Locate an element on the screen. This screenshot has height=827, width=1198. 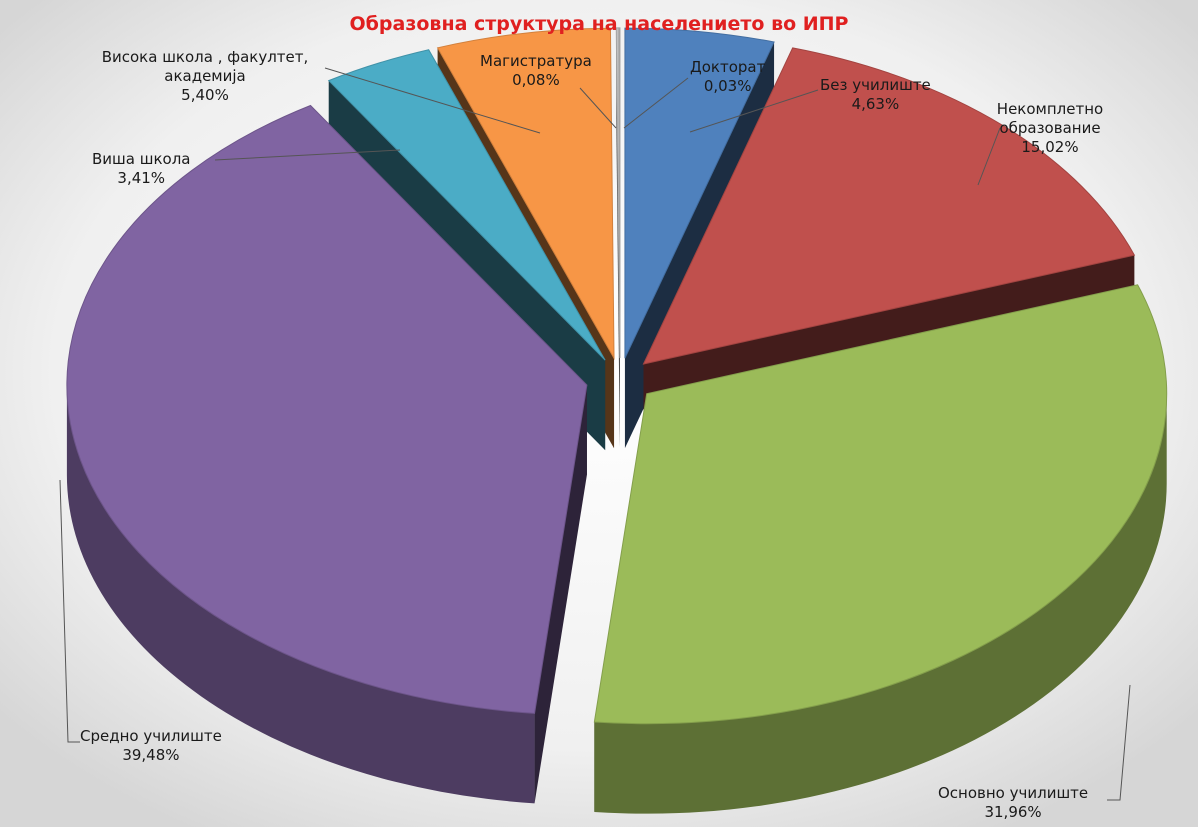
slice-label-bez-uchilishte: Без училиште 4,63% is located at coordinates (875, 95).